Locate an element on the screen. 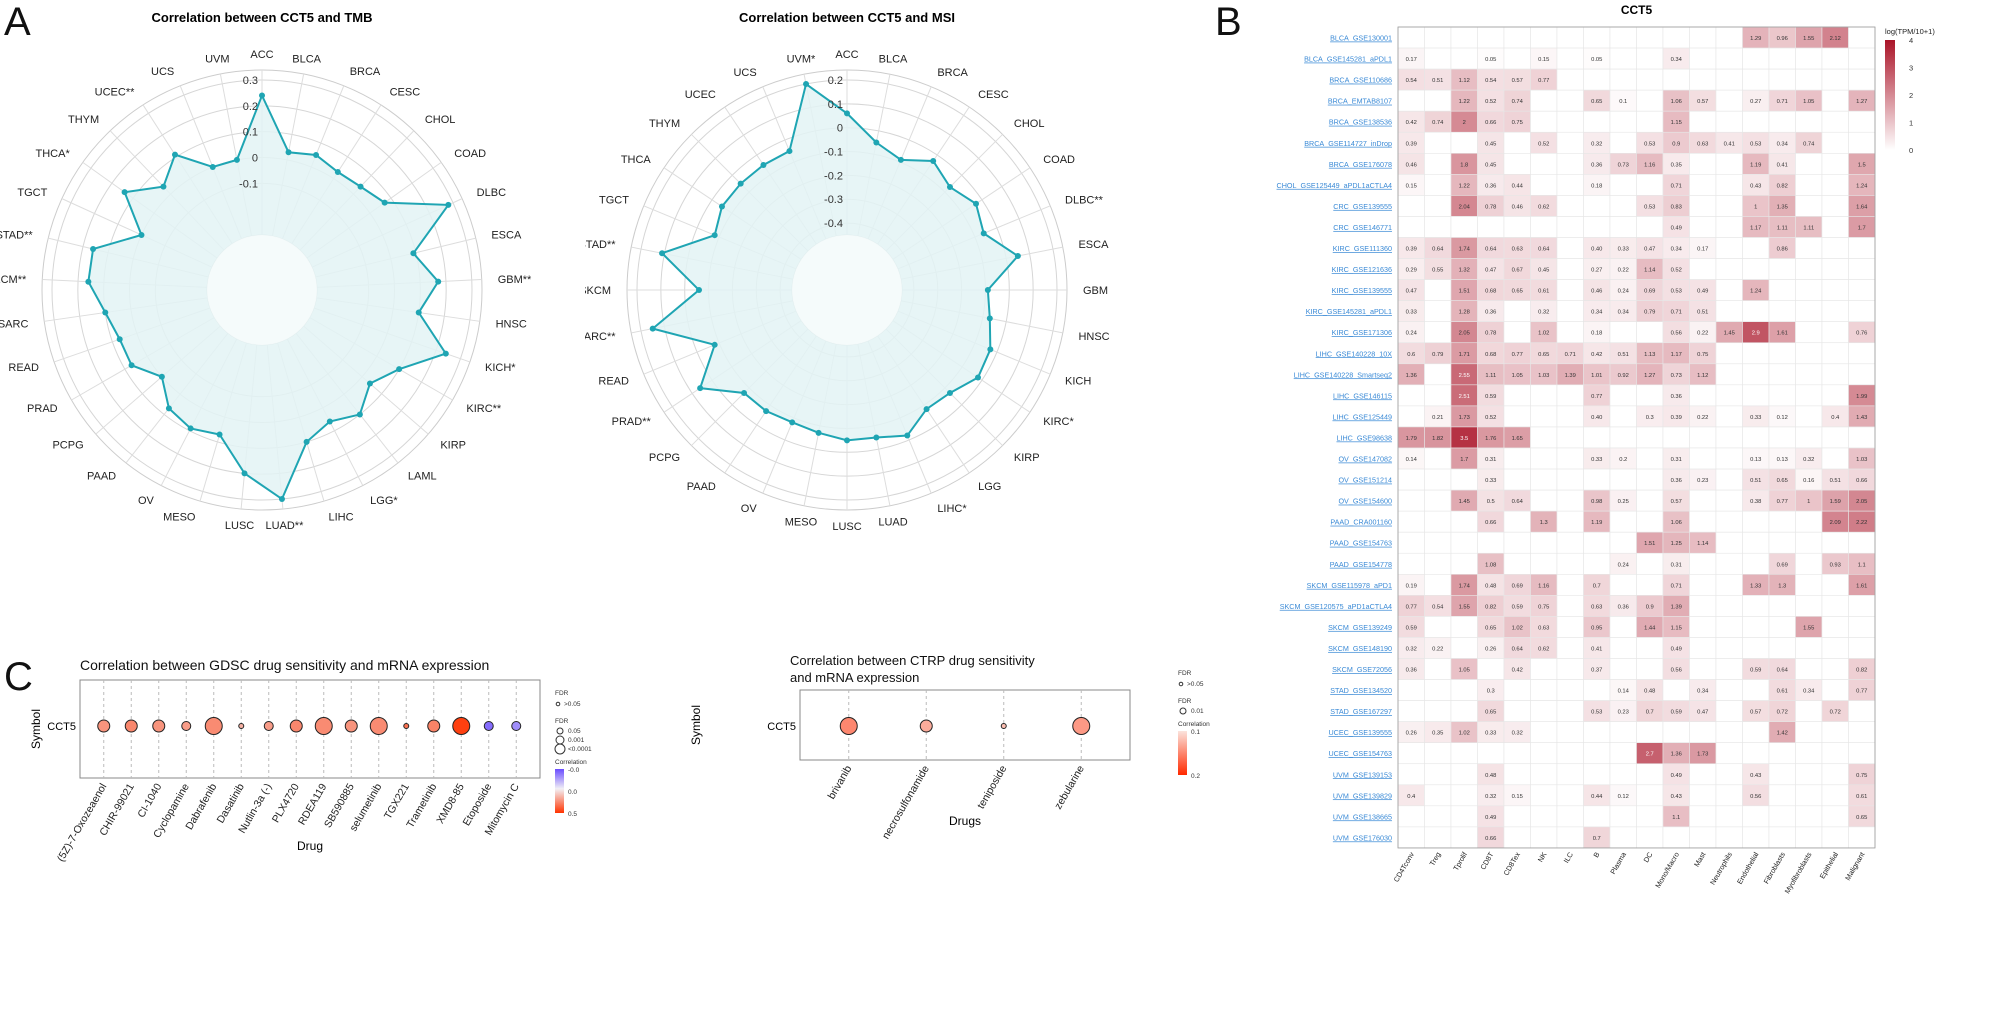  row-label: PAAD_GSE154778 is located at coordinates (1361, 564).